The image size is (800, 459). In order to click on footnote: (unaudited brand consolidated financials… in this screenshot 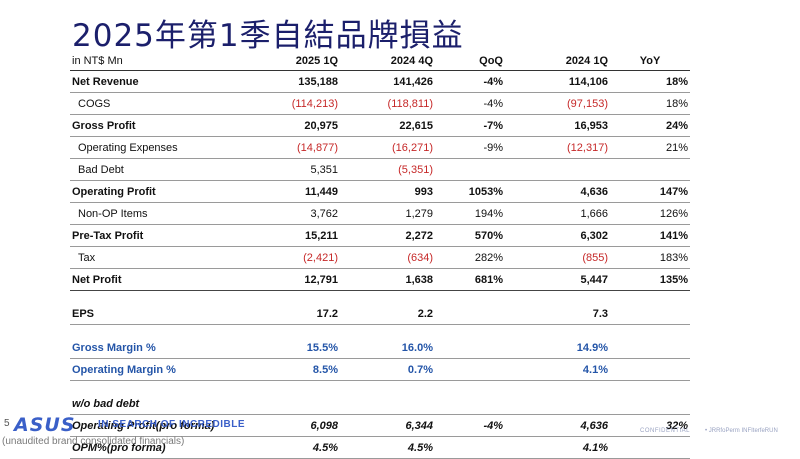, I will do `click(93, 441)`.